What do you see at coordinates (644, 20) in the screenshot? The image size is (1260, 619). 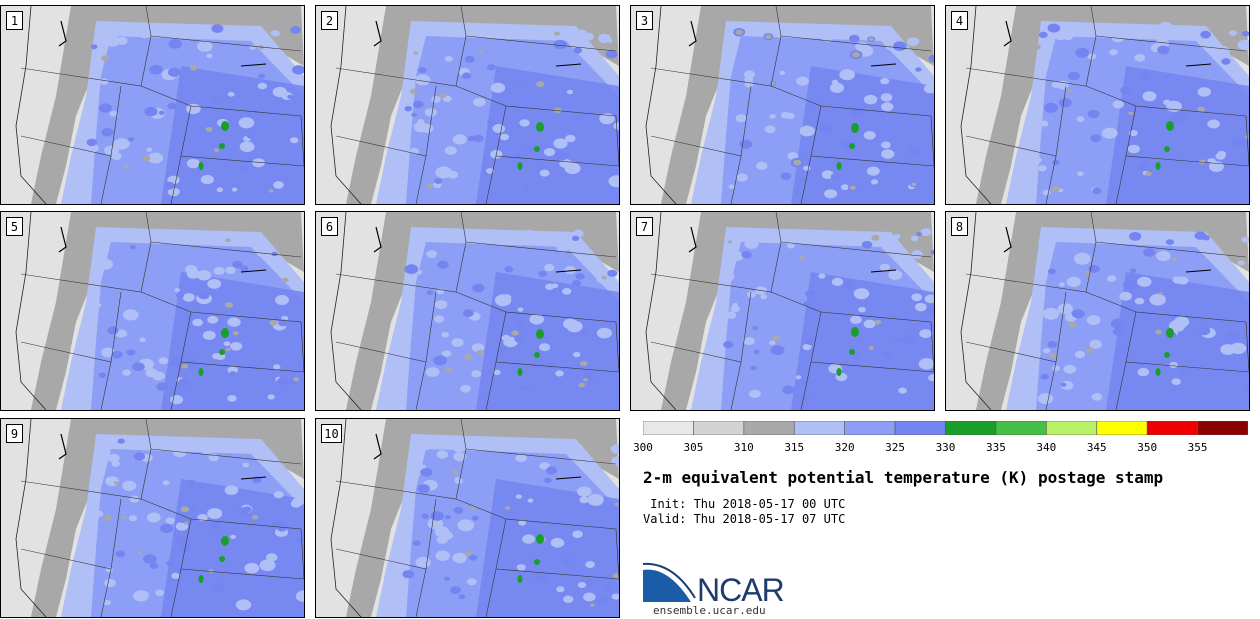 I see `member-number-label: 3` at bounding box center [644, 20].